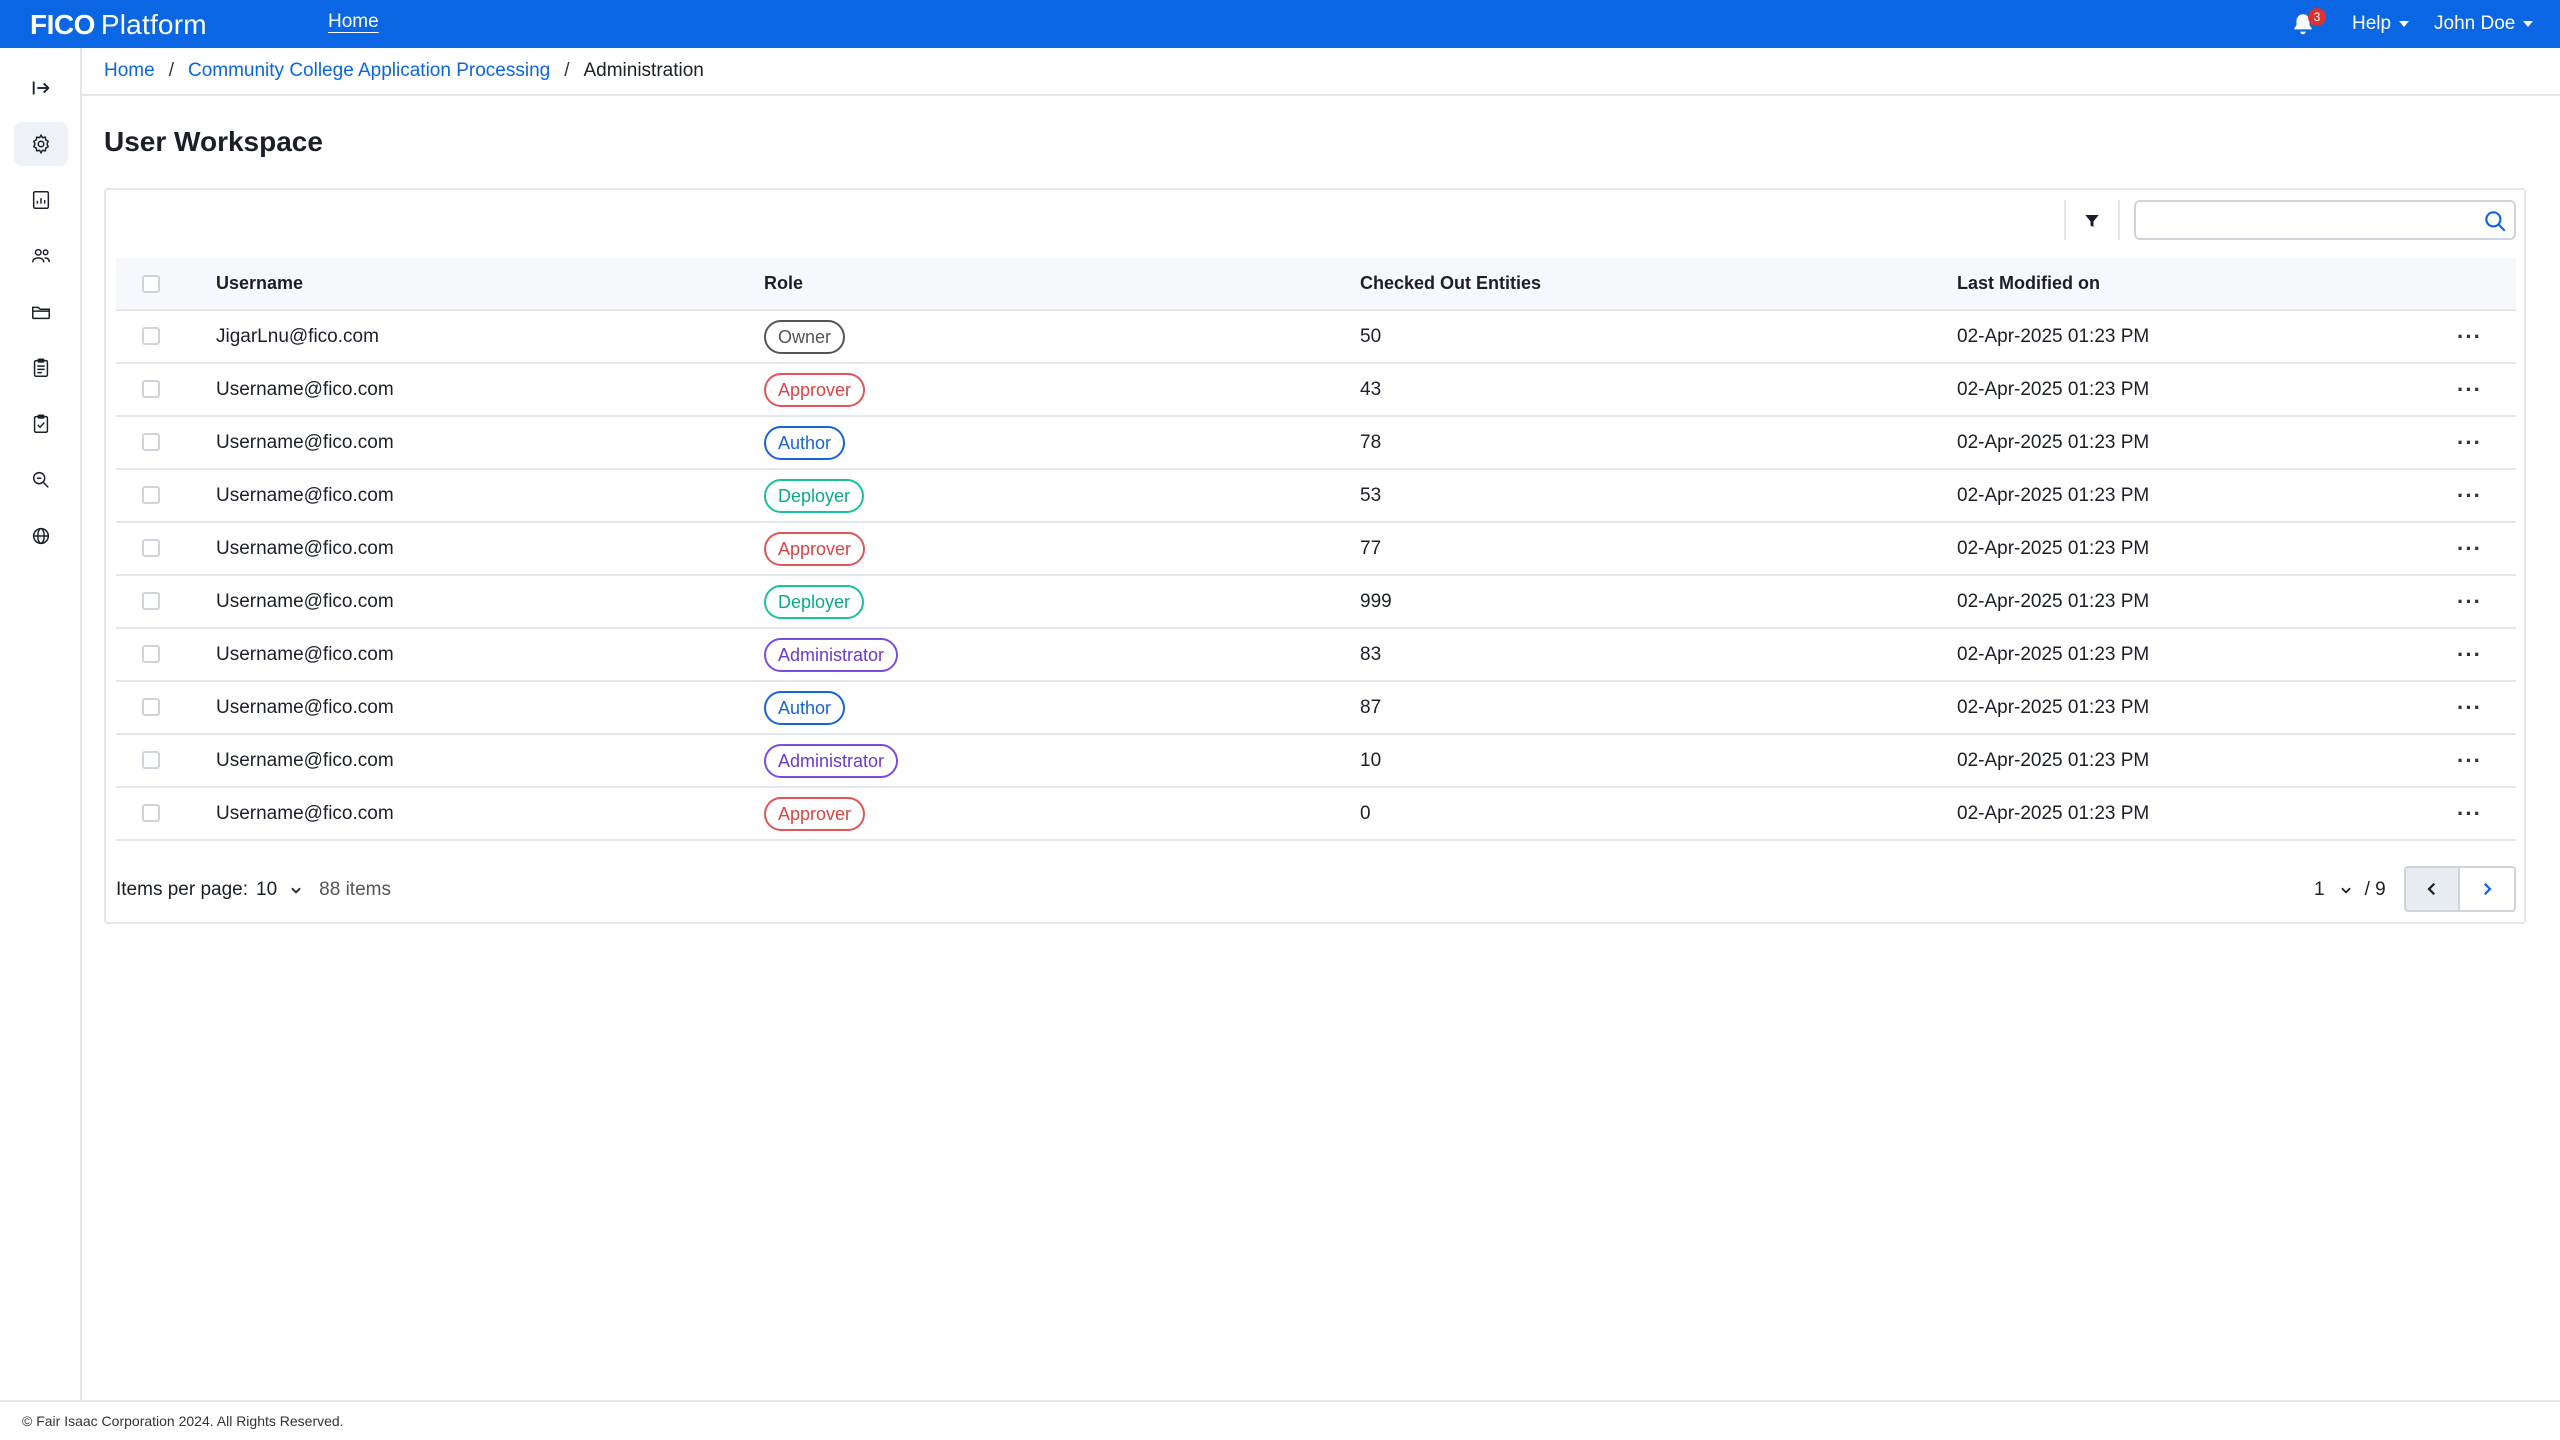 This screenshot has height=1440, width=2560. Describe the element at coordinates (2375, 889) in the screenshot. I see `total-pages: / 9` at that location.